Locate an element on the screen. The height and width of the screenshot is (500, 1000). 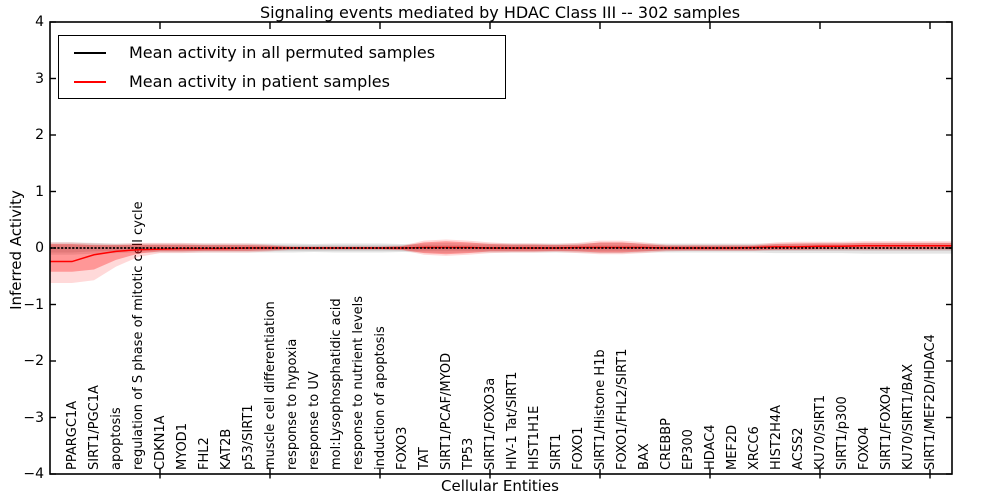
x-category-label: FHL2 is located at coordinates (204, 453).